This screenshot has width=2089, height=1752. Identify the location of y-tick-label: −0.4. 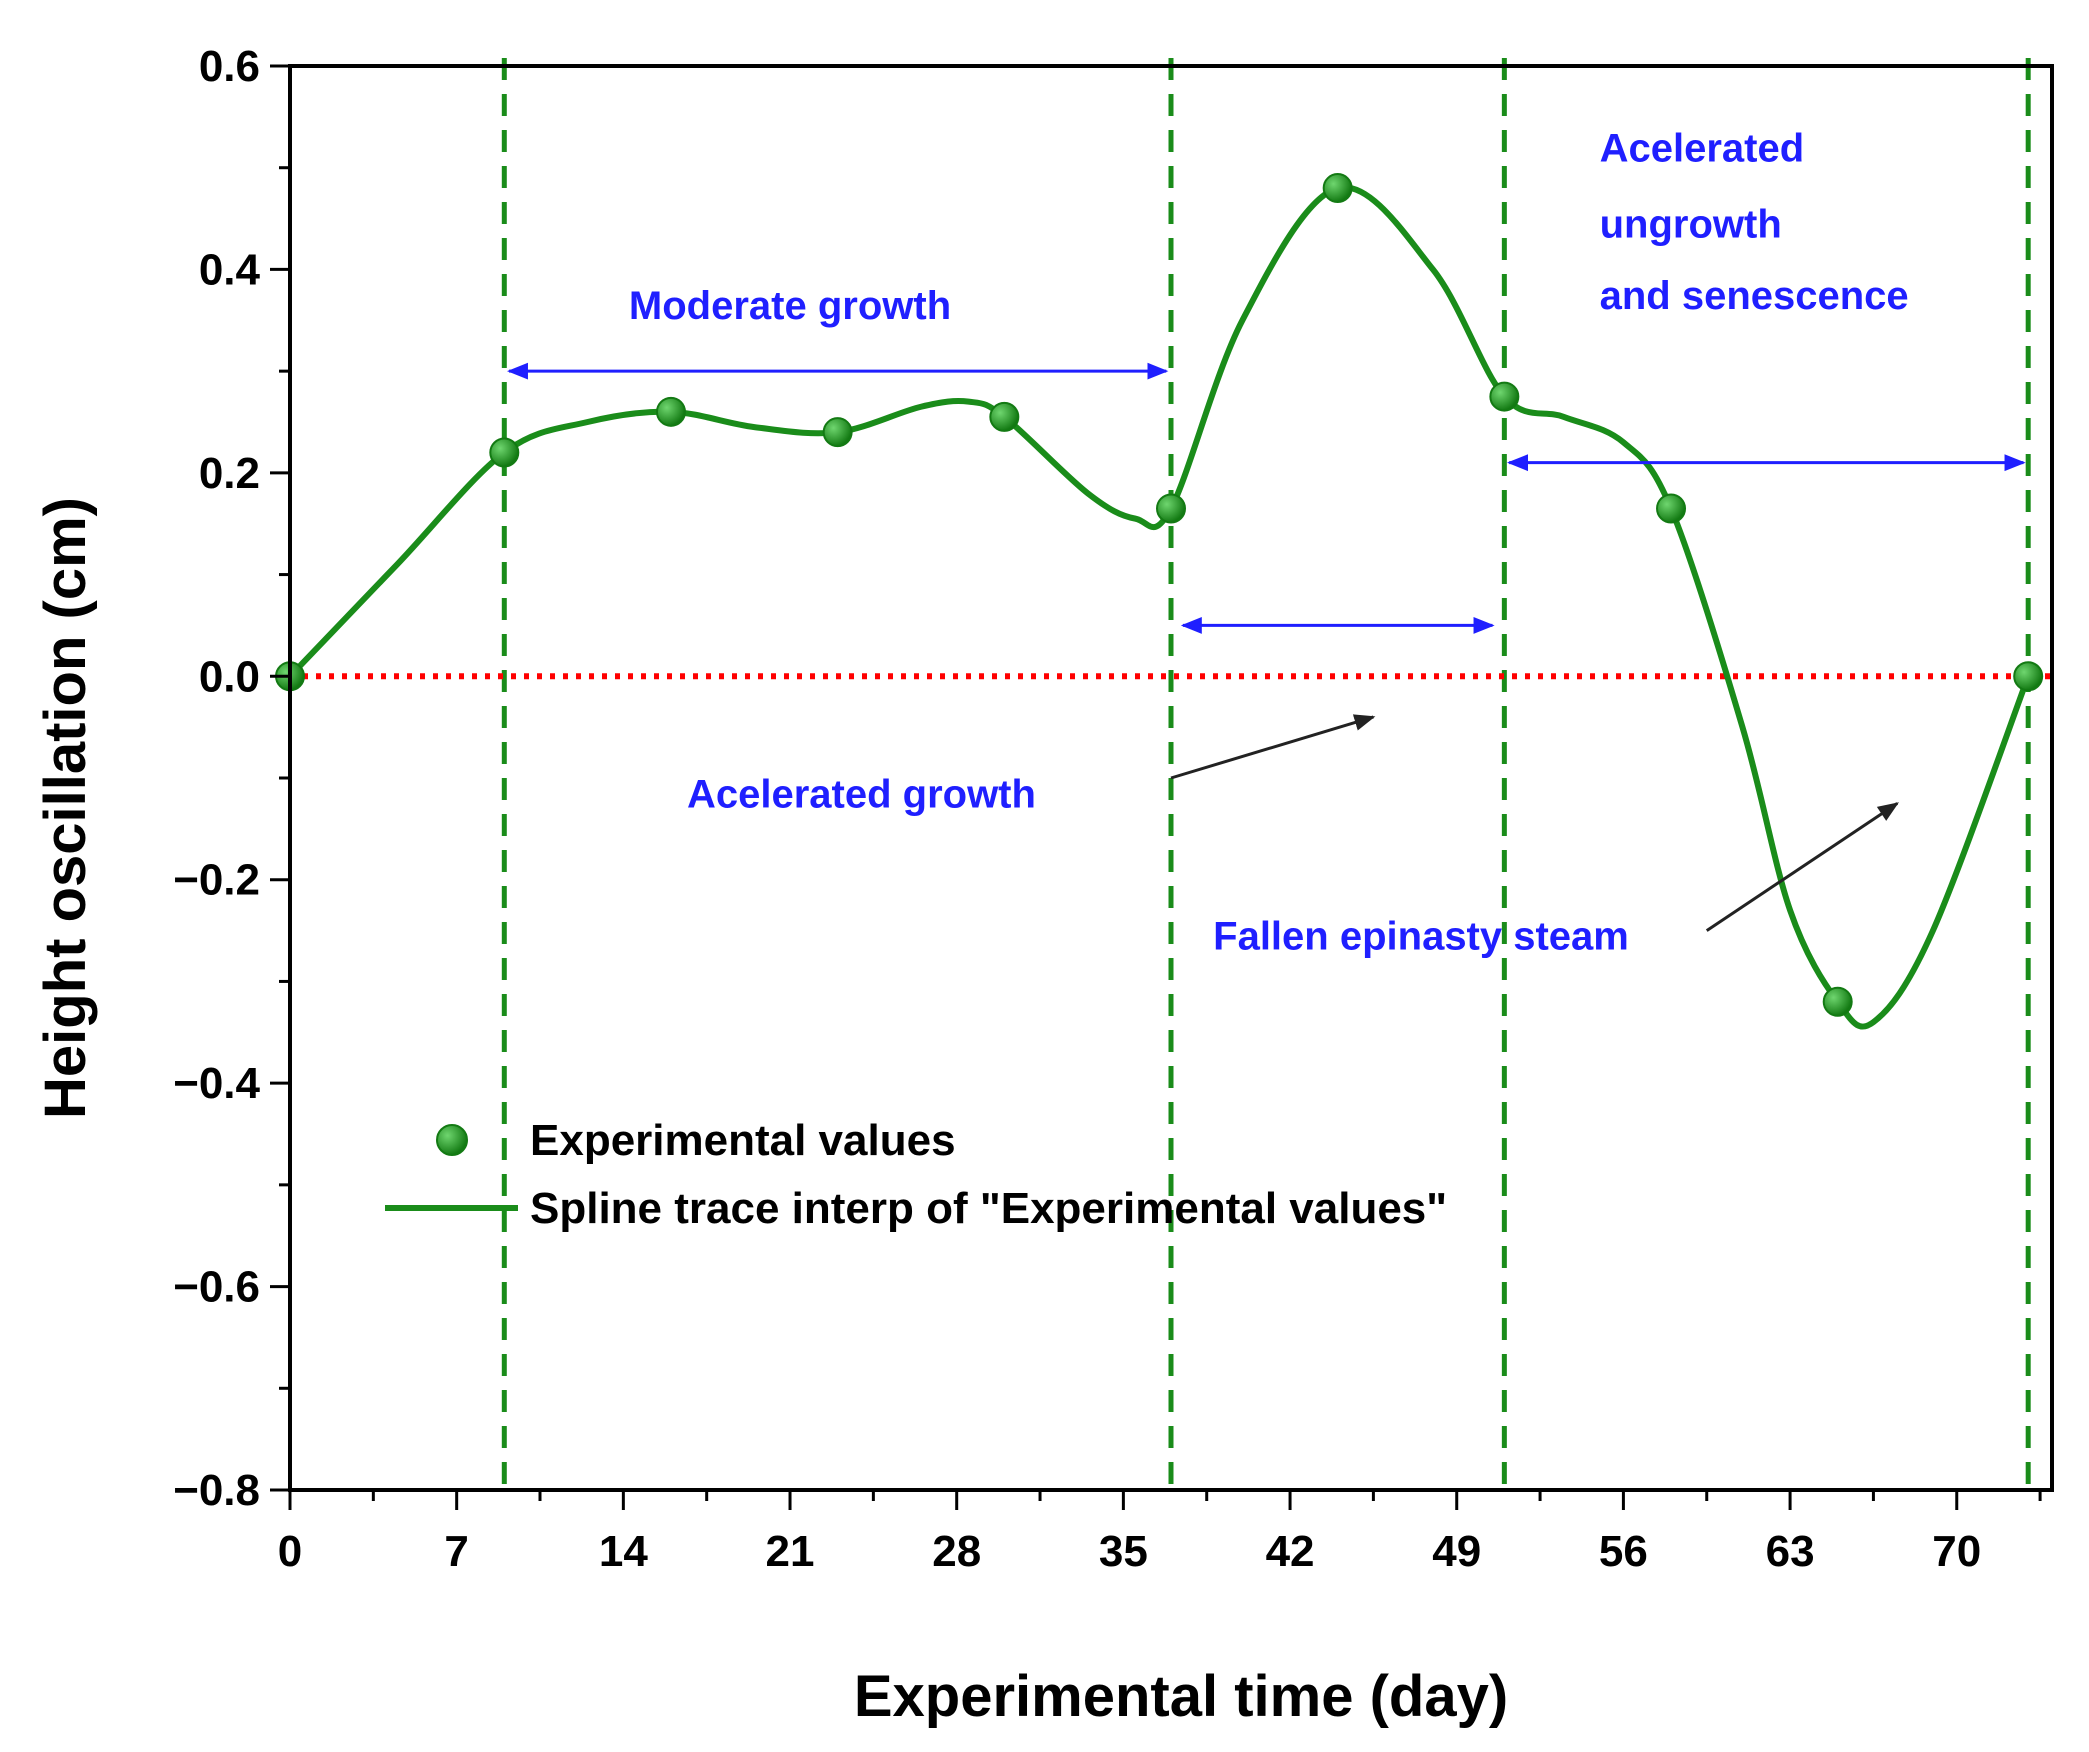
(216, 1083).